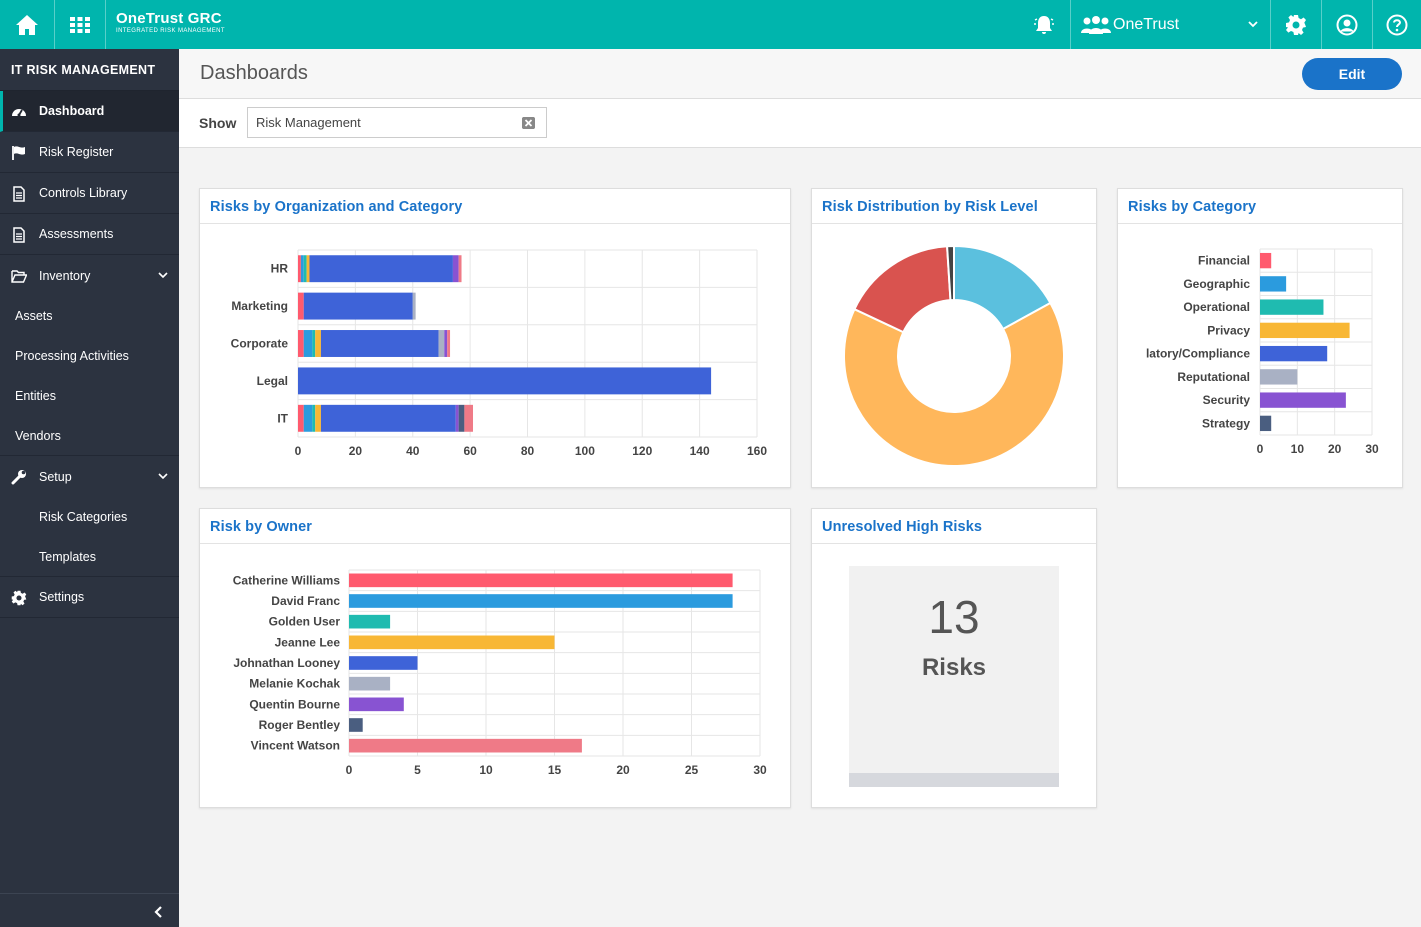 This screenshot has height=927, width=1421. What do you see at coordinates (83, 193) in the screenshot?
I see `sidebar-item-label: Controls Library` at bounding box center [83, 193].